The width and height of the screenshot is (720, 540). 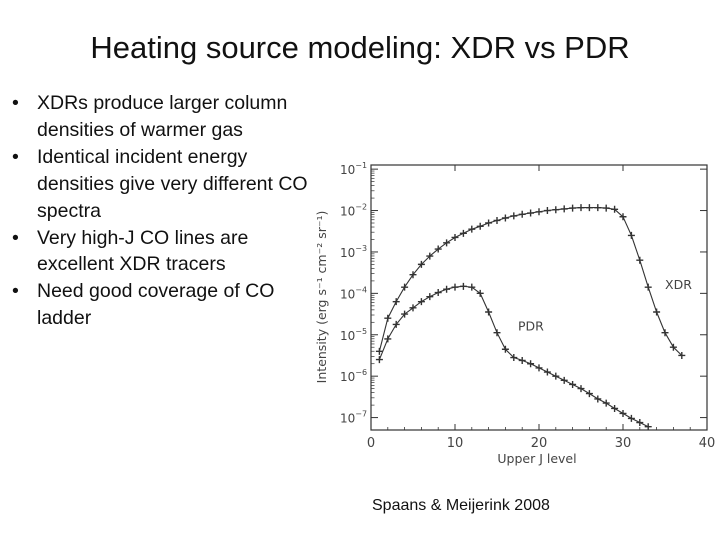 I want to click on y-tick-exponent: −7, so click(x=361, y=414).